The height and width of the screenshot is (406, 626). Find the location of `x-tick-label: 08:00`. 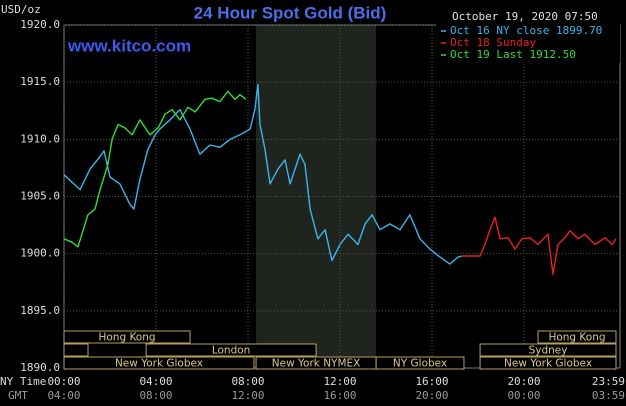

x-tick-label: 08:00 is located at coordinates (247, 381).